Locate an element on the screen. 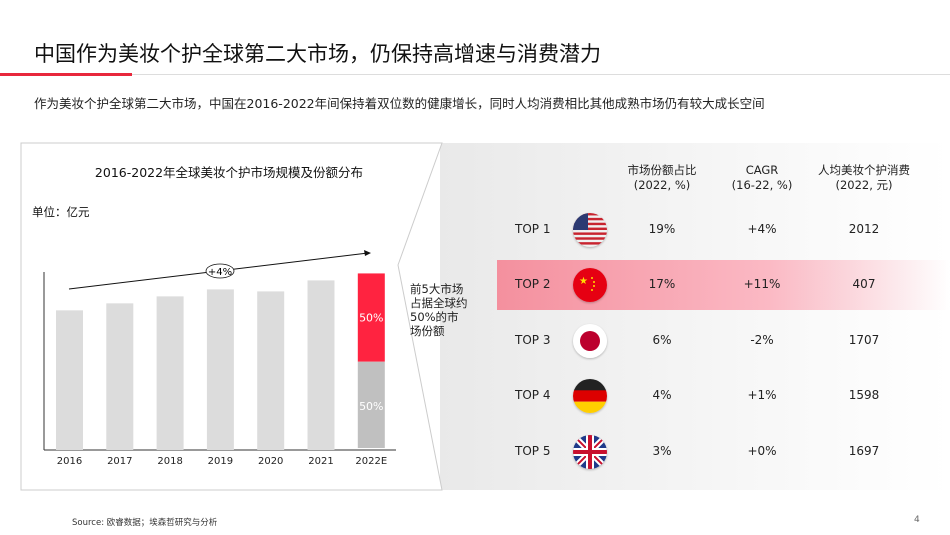 This screenshot has height=535, width=950. share-value: 19% is located at coordinates (662, 229).